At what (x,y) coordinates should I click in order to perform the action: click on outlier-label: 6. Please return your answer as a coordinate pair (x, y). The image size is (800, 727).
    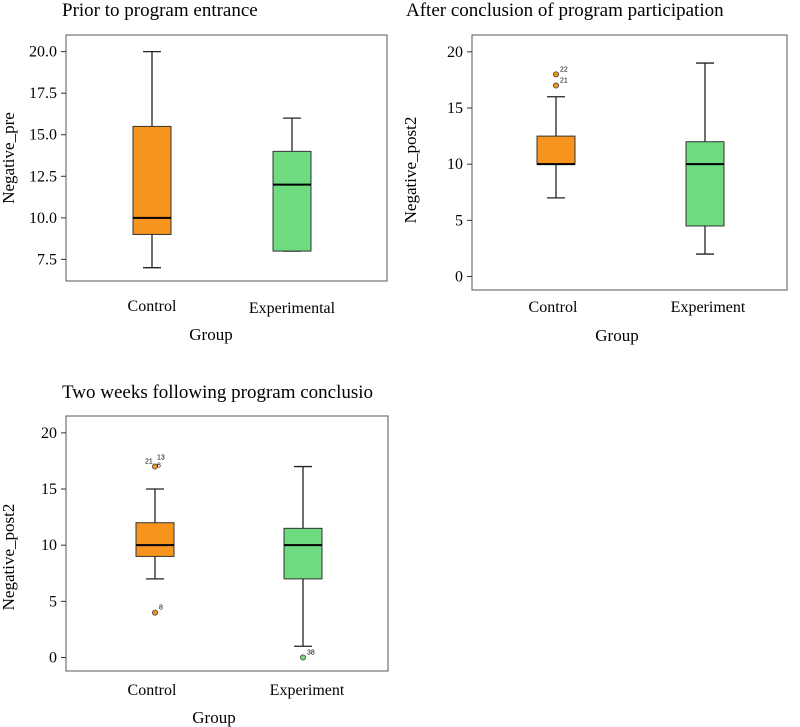
    Looking at the image, I should click on (159, 466).